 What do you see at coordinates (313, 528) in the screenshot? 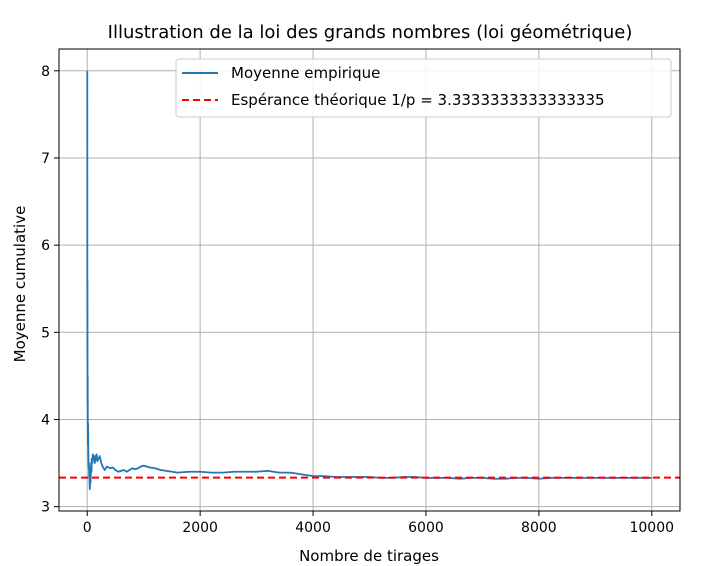
I see `x-tick-label: 4000` at bounding box center [313, 528].